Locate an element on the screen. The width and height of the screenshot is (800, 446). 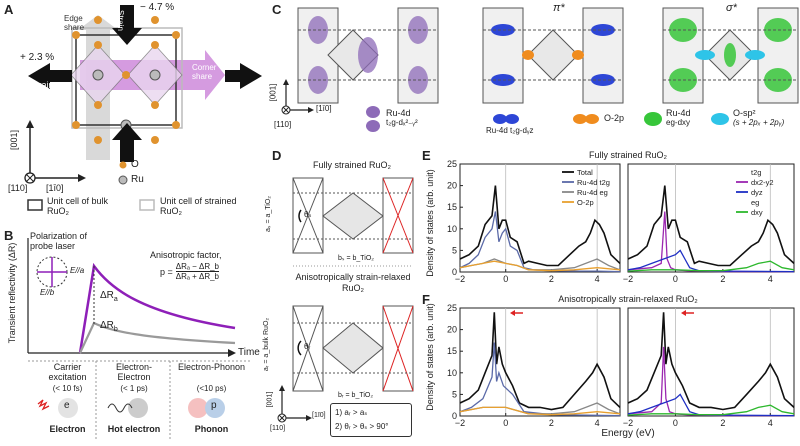
legend-orbital-icons is located at coordinates (547, 119).